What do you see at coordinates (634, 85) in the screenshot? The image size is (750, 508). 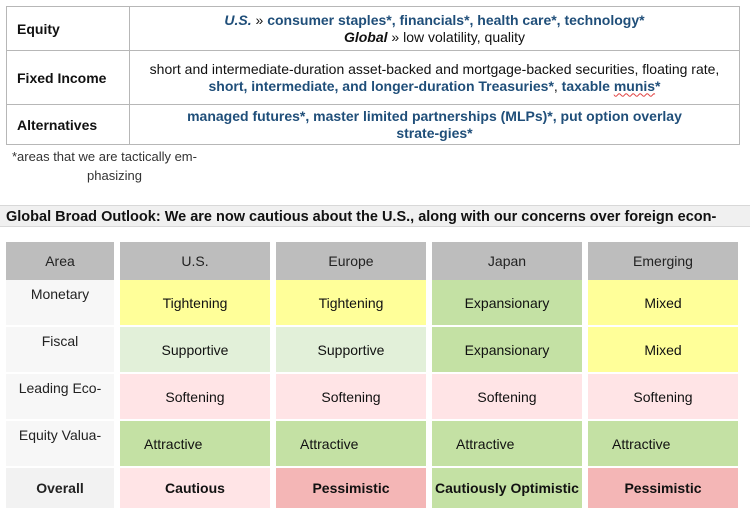 I see `fixed-income-munis: munis` at bounding box center [634, 85].